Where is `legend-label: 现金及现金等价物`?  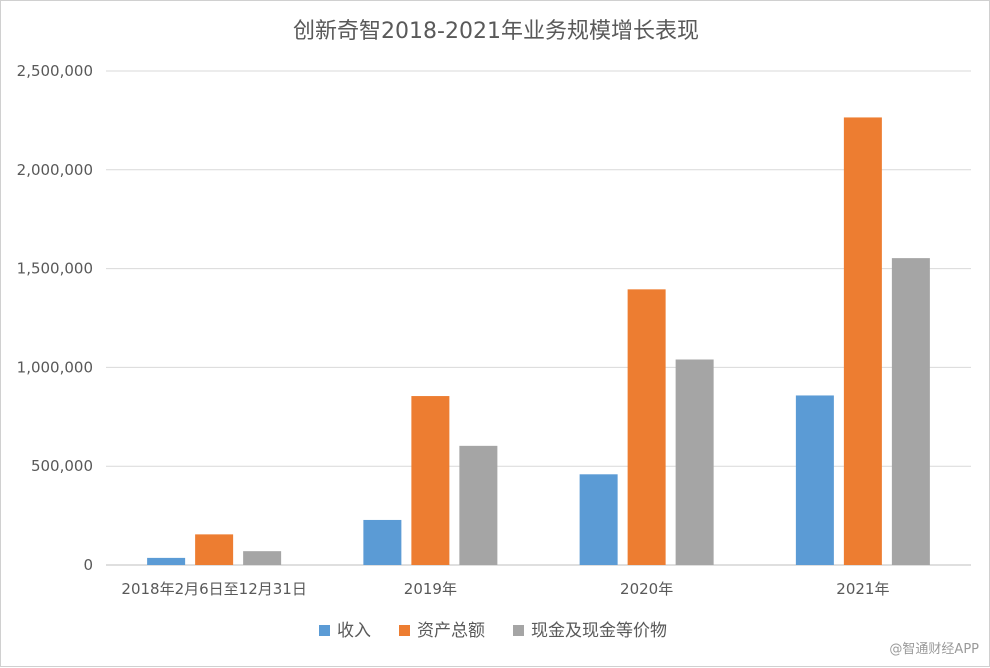 legend-label: 现金及现金等价物 is located at coordinates (599, 631).